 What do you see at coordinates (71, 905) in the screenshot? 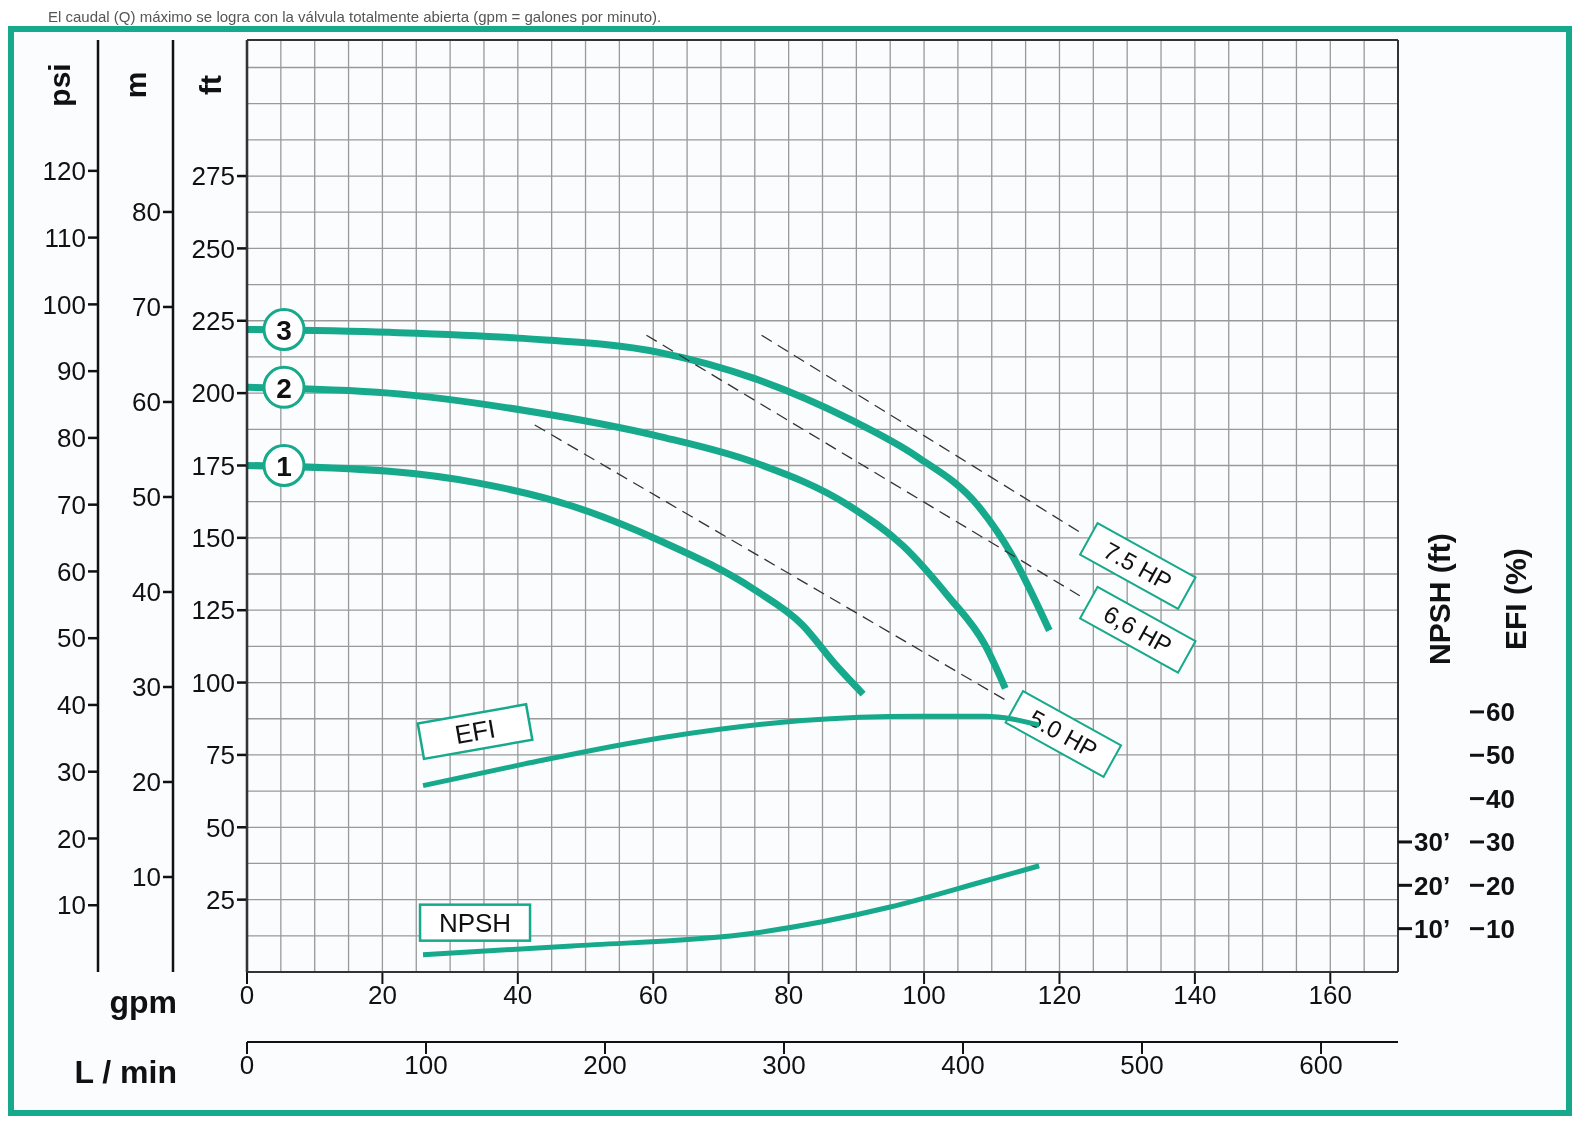
I see `y2-tick-label: 10` at bounding box center [71, 905].